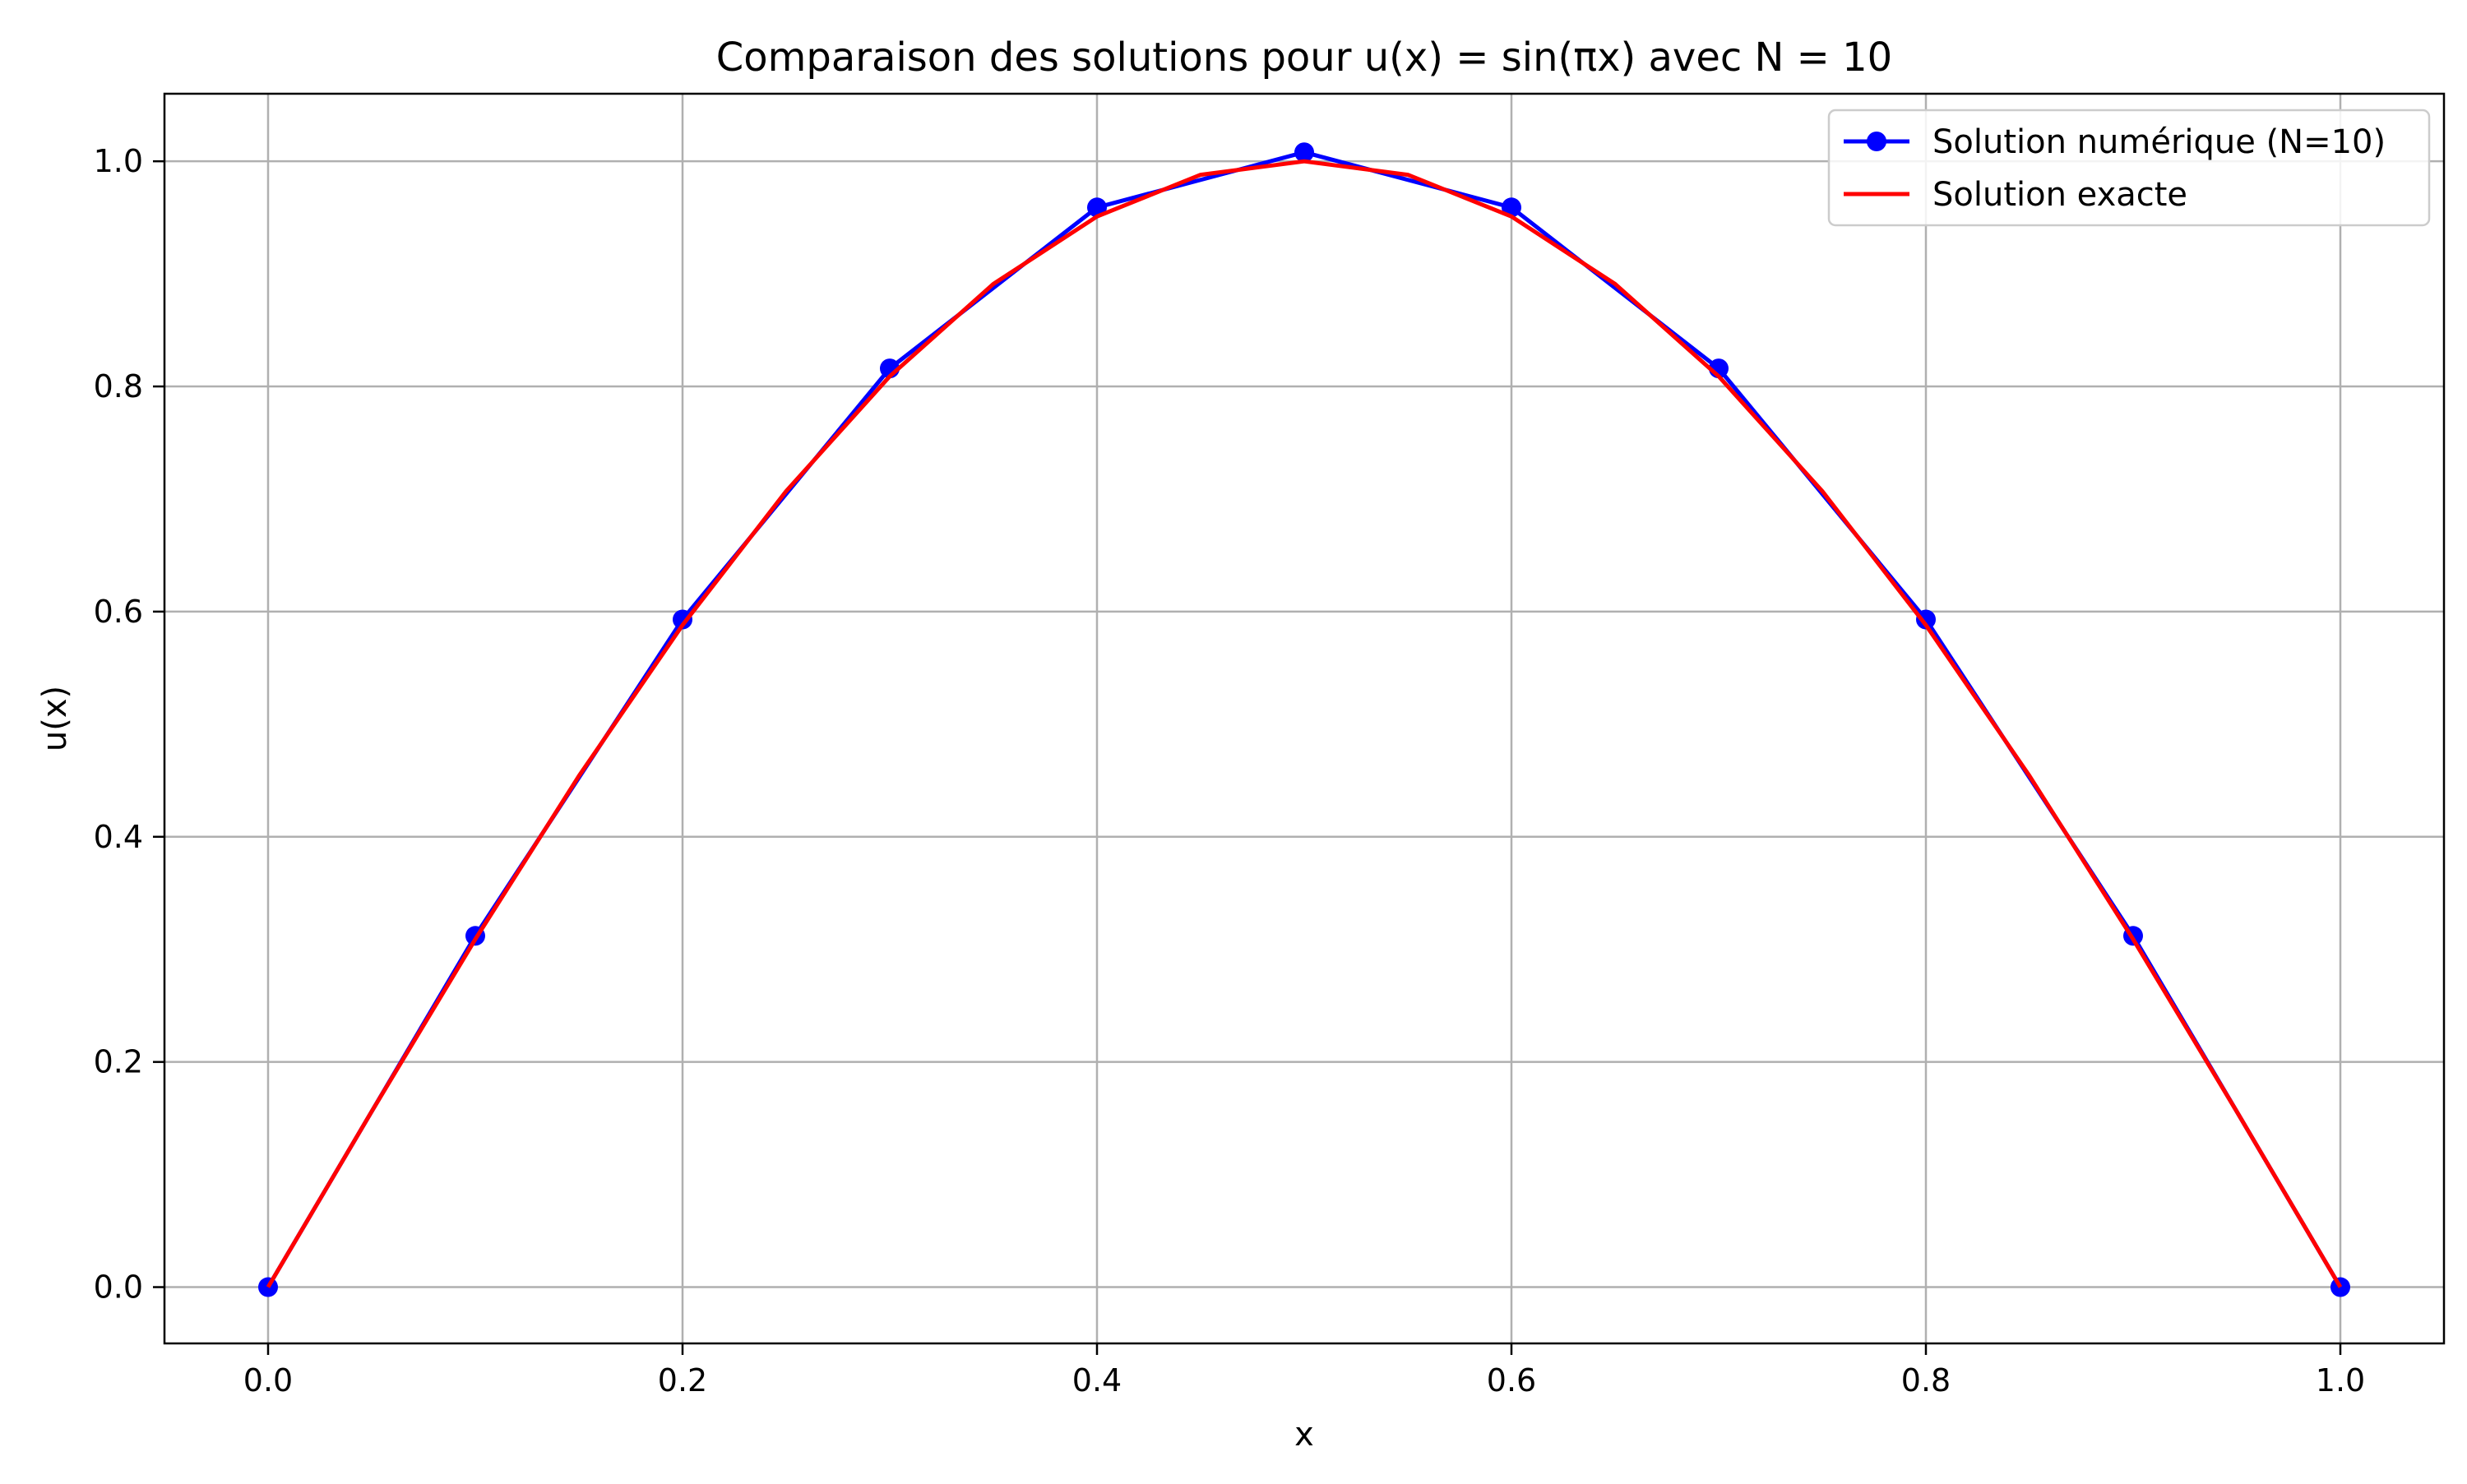  I want to click on x-tick-label: 0.6, so click(1511, 1380).